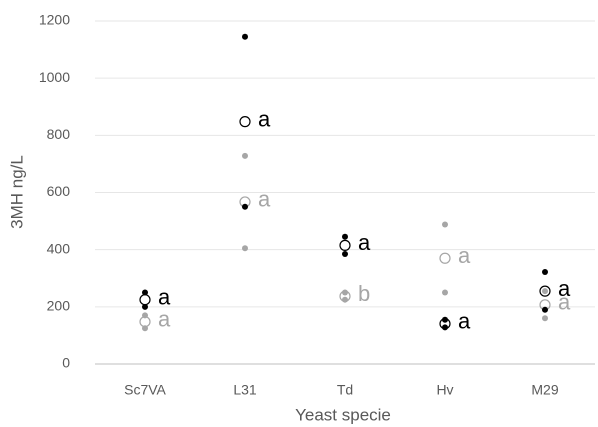  I want to click on y-tick-label: 0, so click(66, 363).